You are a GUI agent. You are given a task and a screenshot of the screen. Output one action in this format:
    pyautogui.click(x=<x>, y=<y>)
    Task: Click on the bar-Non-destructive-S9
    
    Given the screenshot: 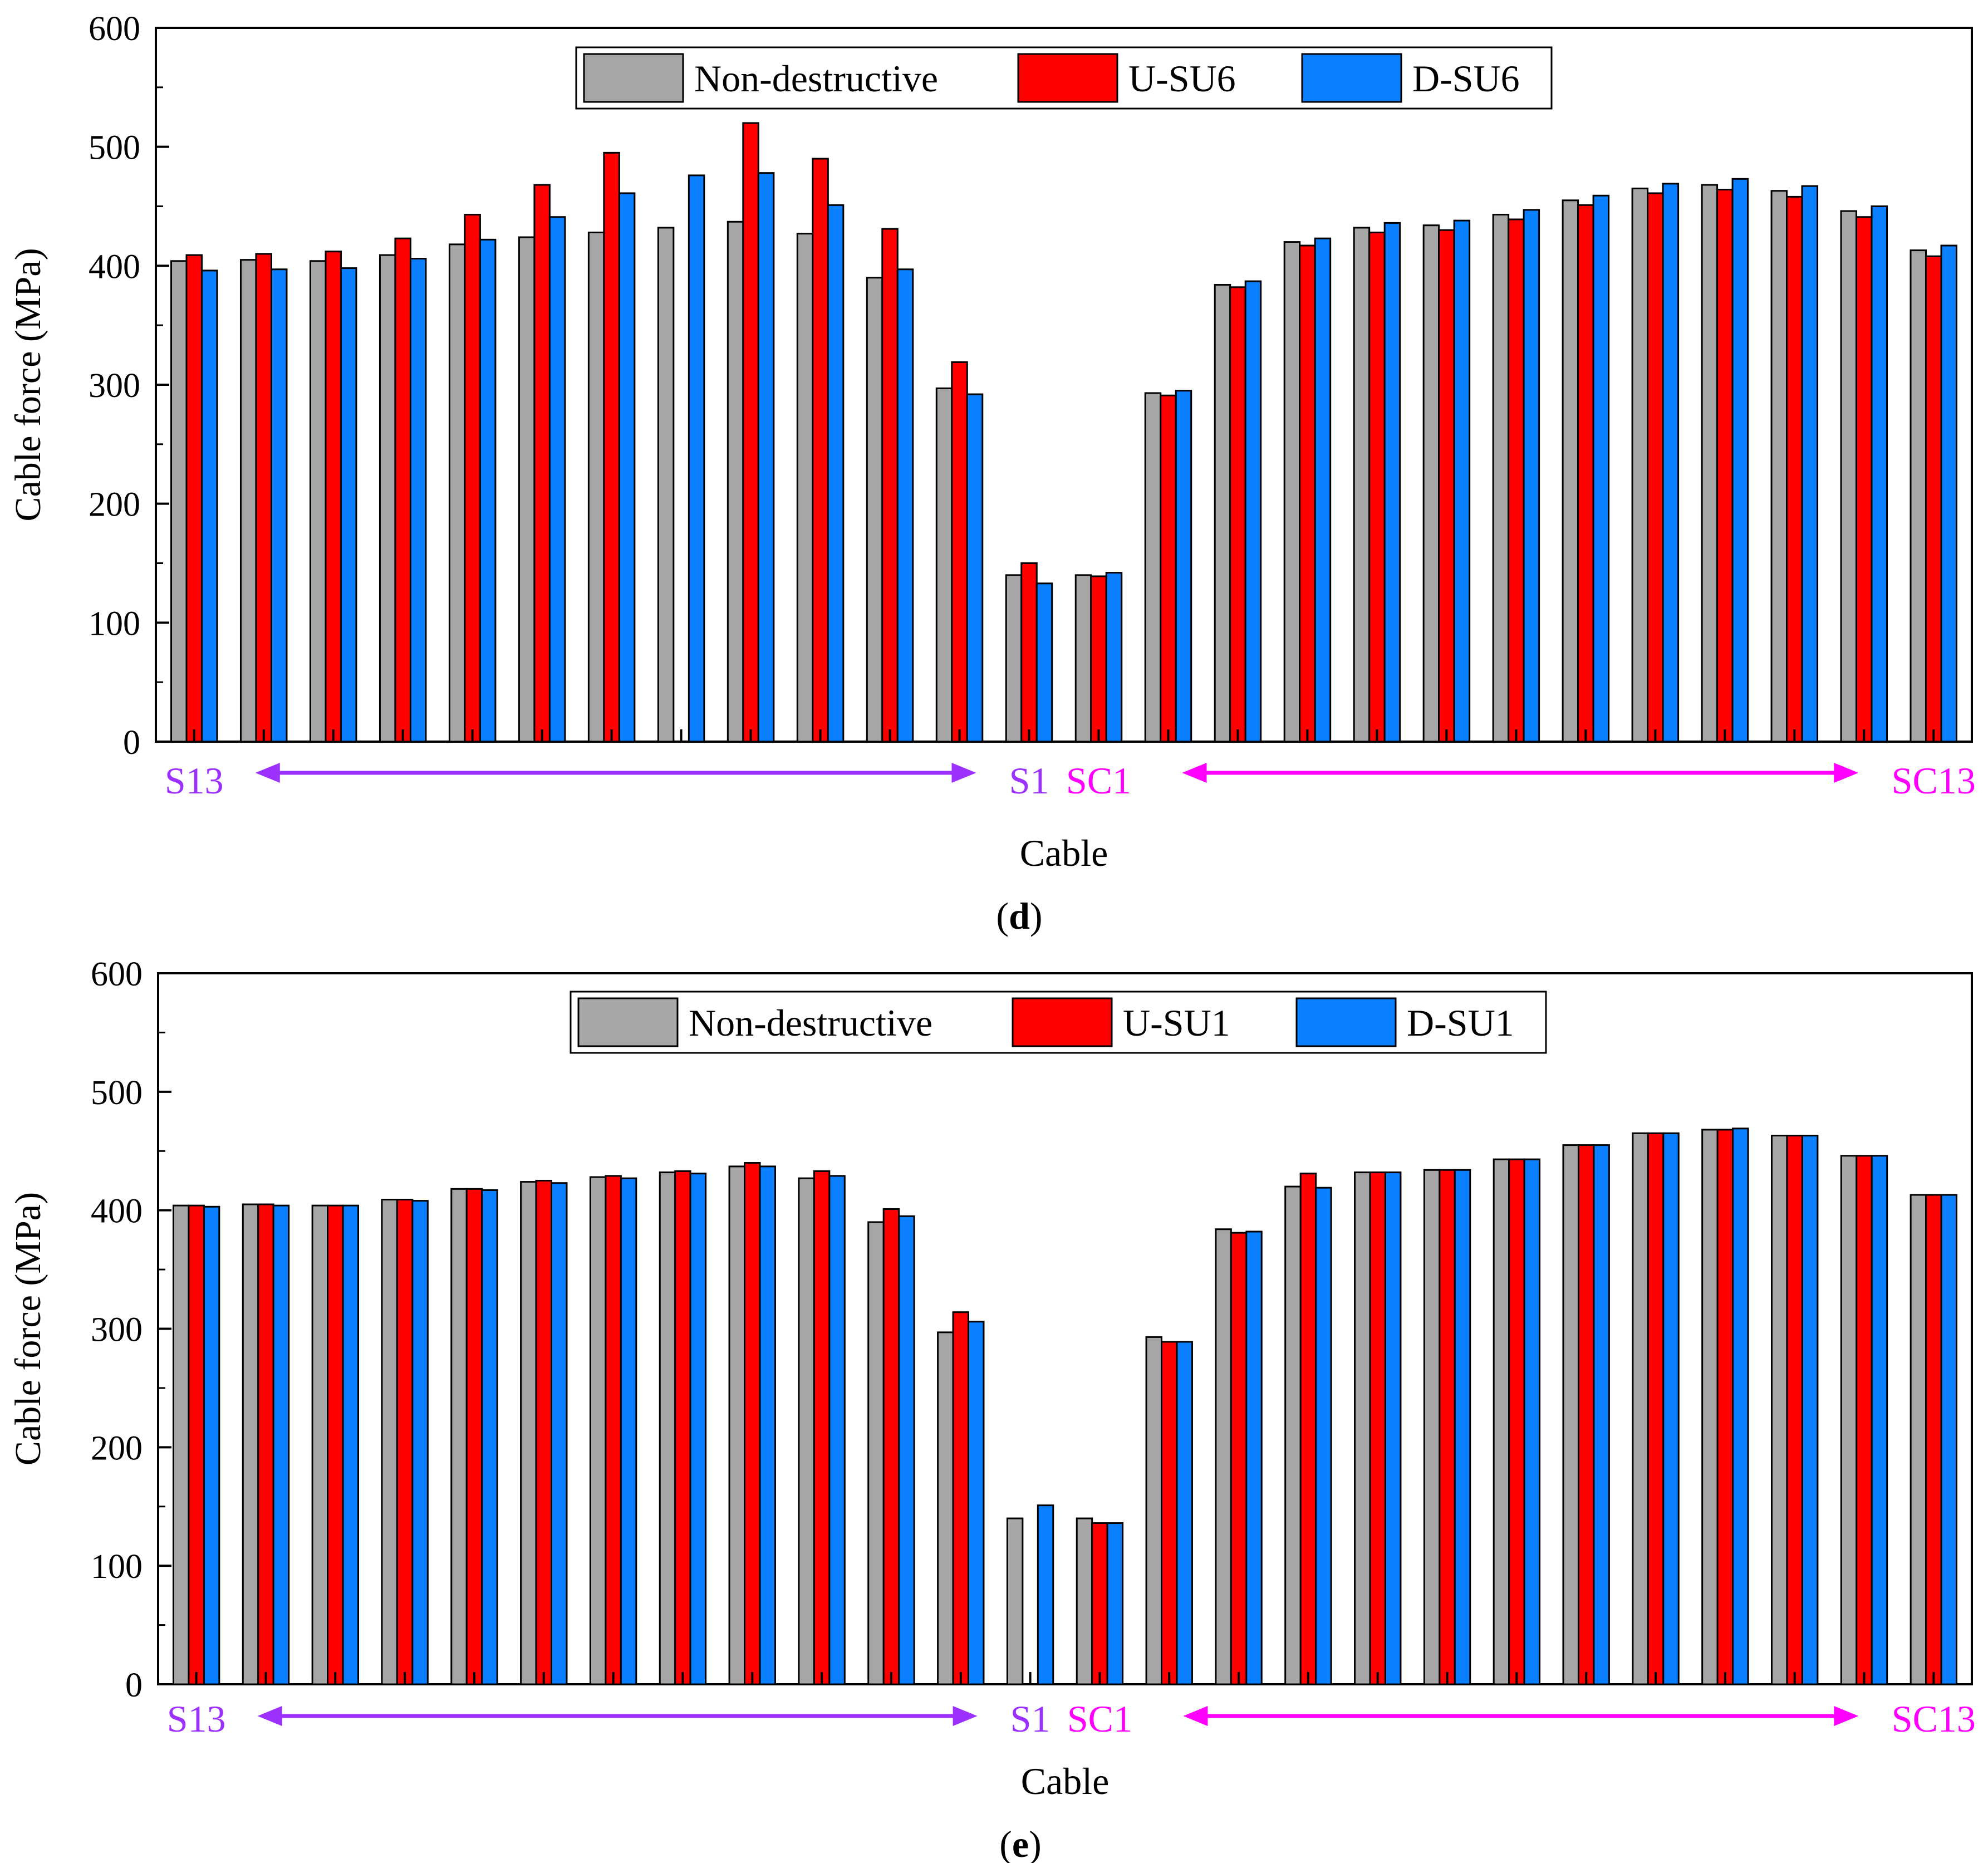 What is the action you would take?
    pyautogui.click(x=457, y=493)
    